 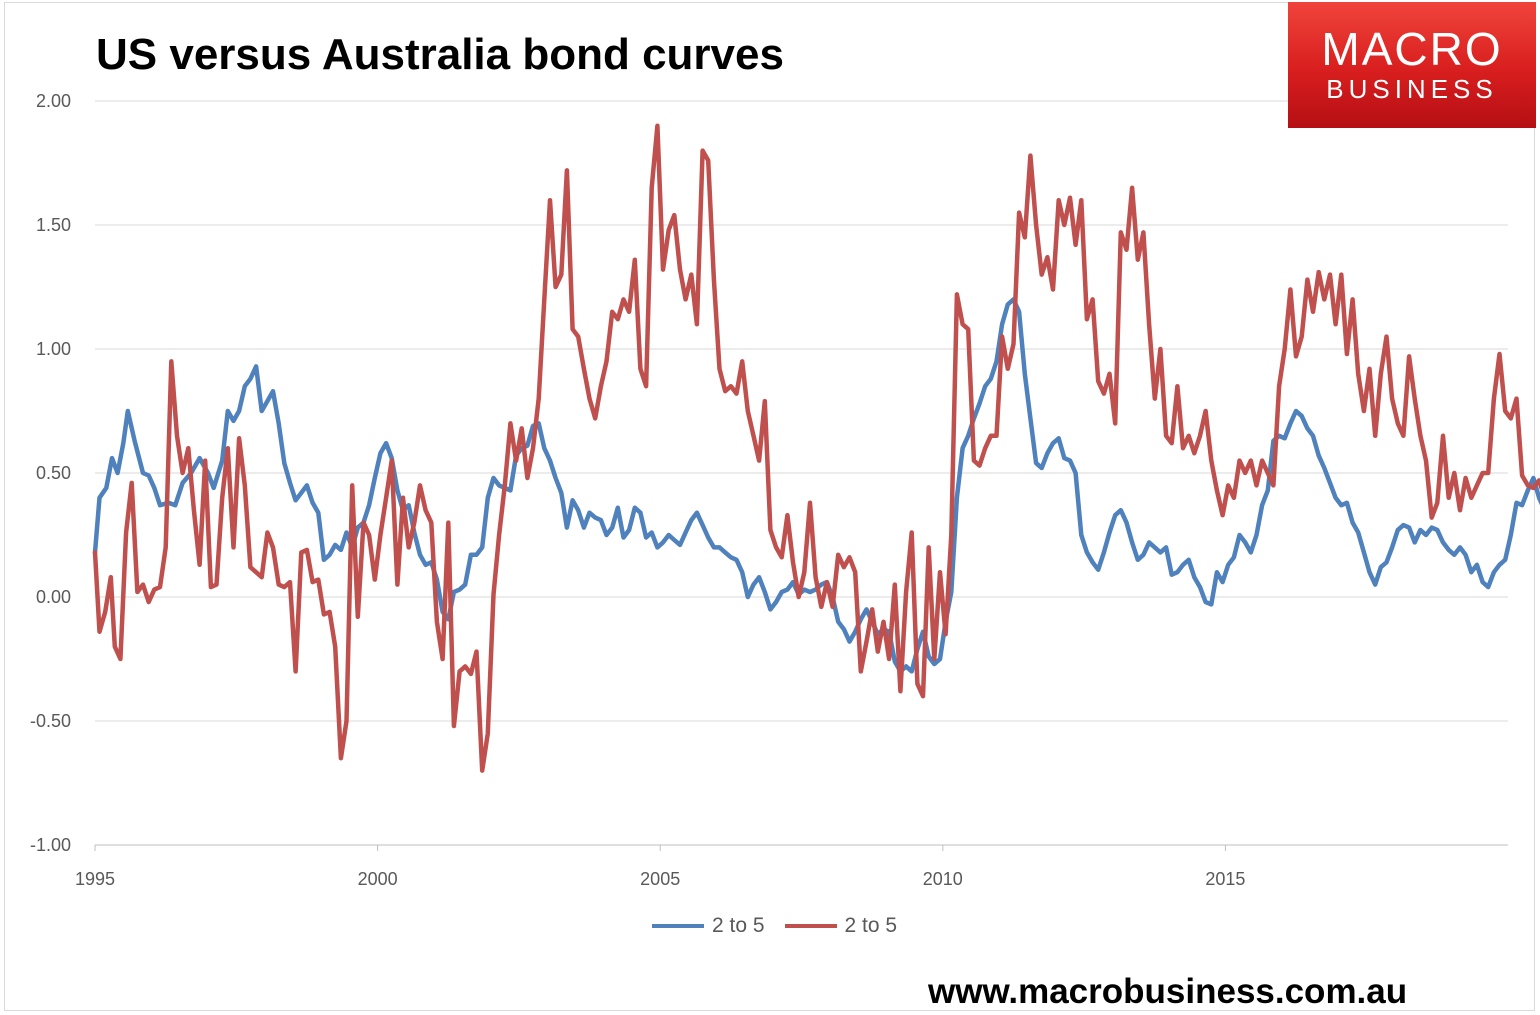 What do you see at coordinates (1225, 879) in the screenshot?
I see `x-tick-label: 2015` at bounding box center [1225, 879].